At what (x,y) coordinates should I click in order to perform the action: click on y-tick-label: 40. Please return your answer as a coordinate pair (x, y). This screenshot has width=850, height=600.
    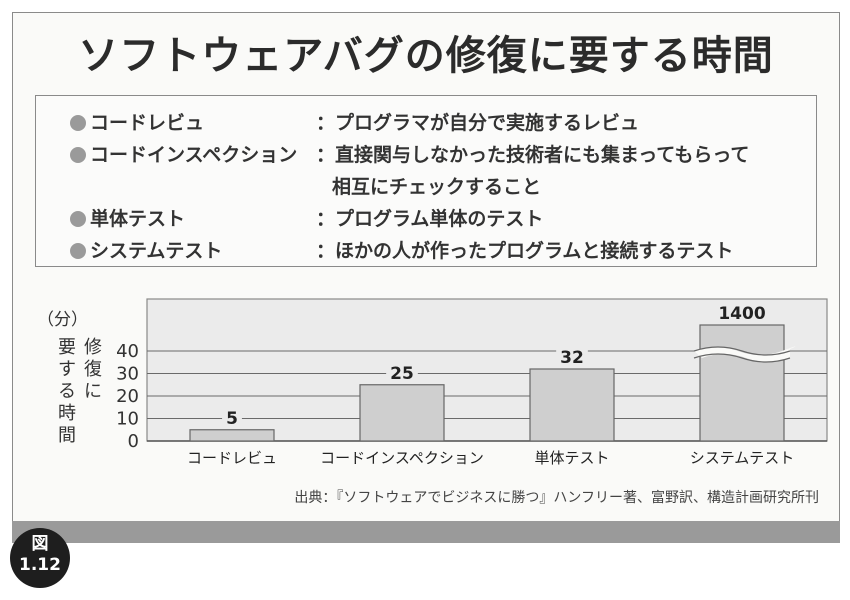
    Looking at the image, I should click on (127, 351).